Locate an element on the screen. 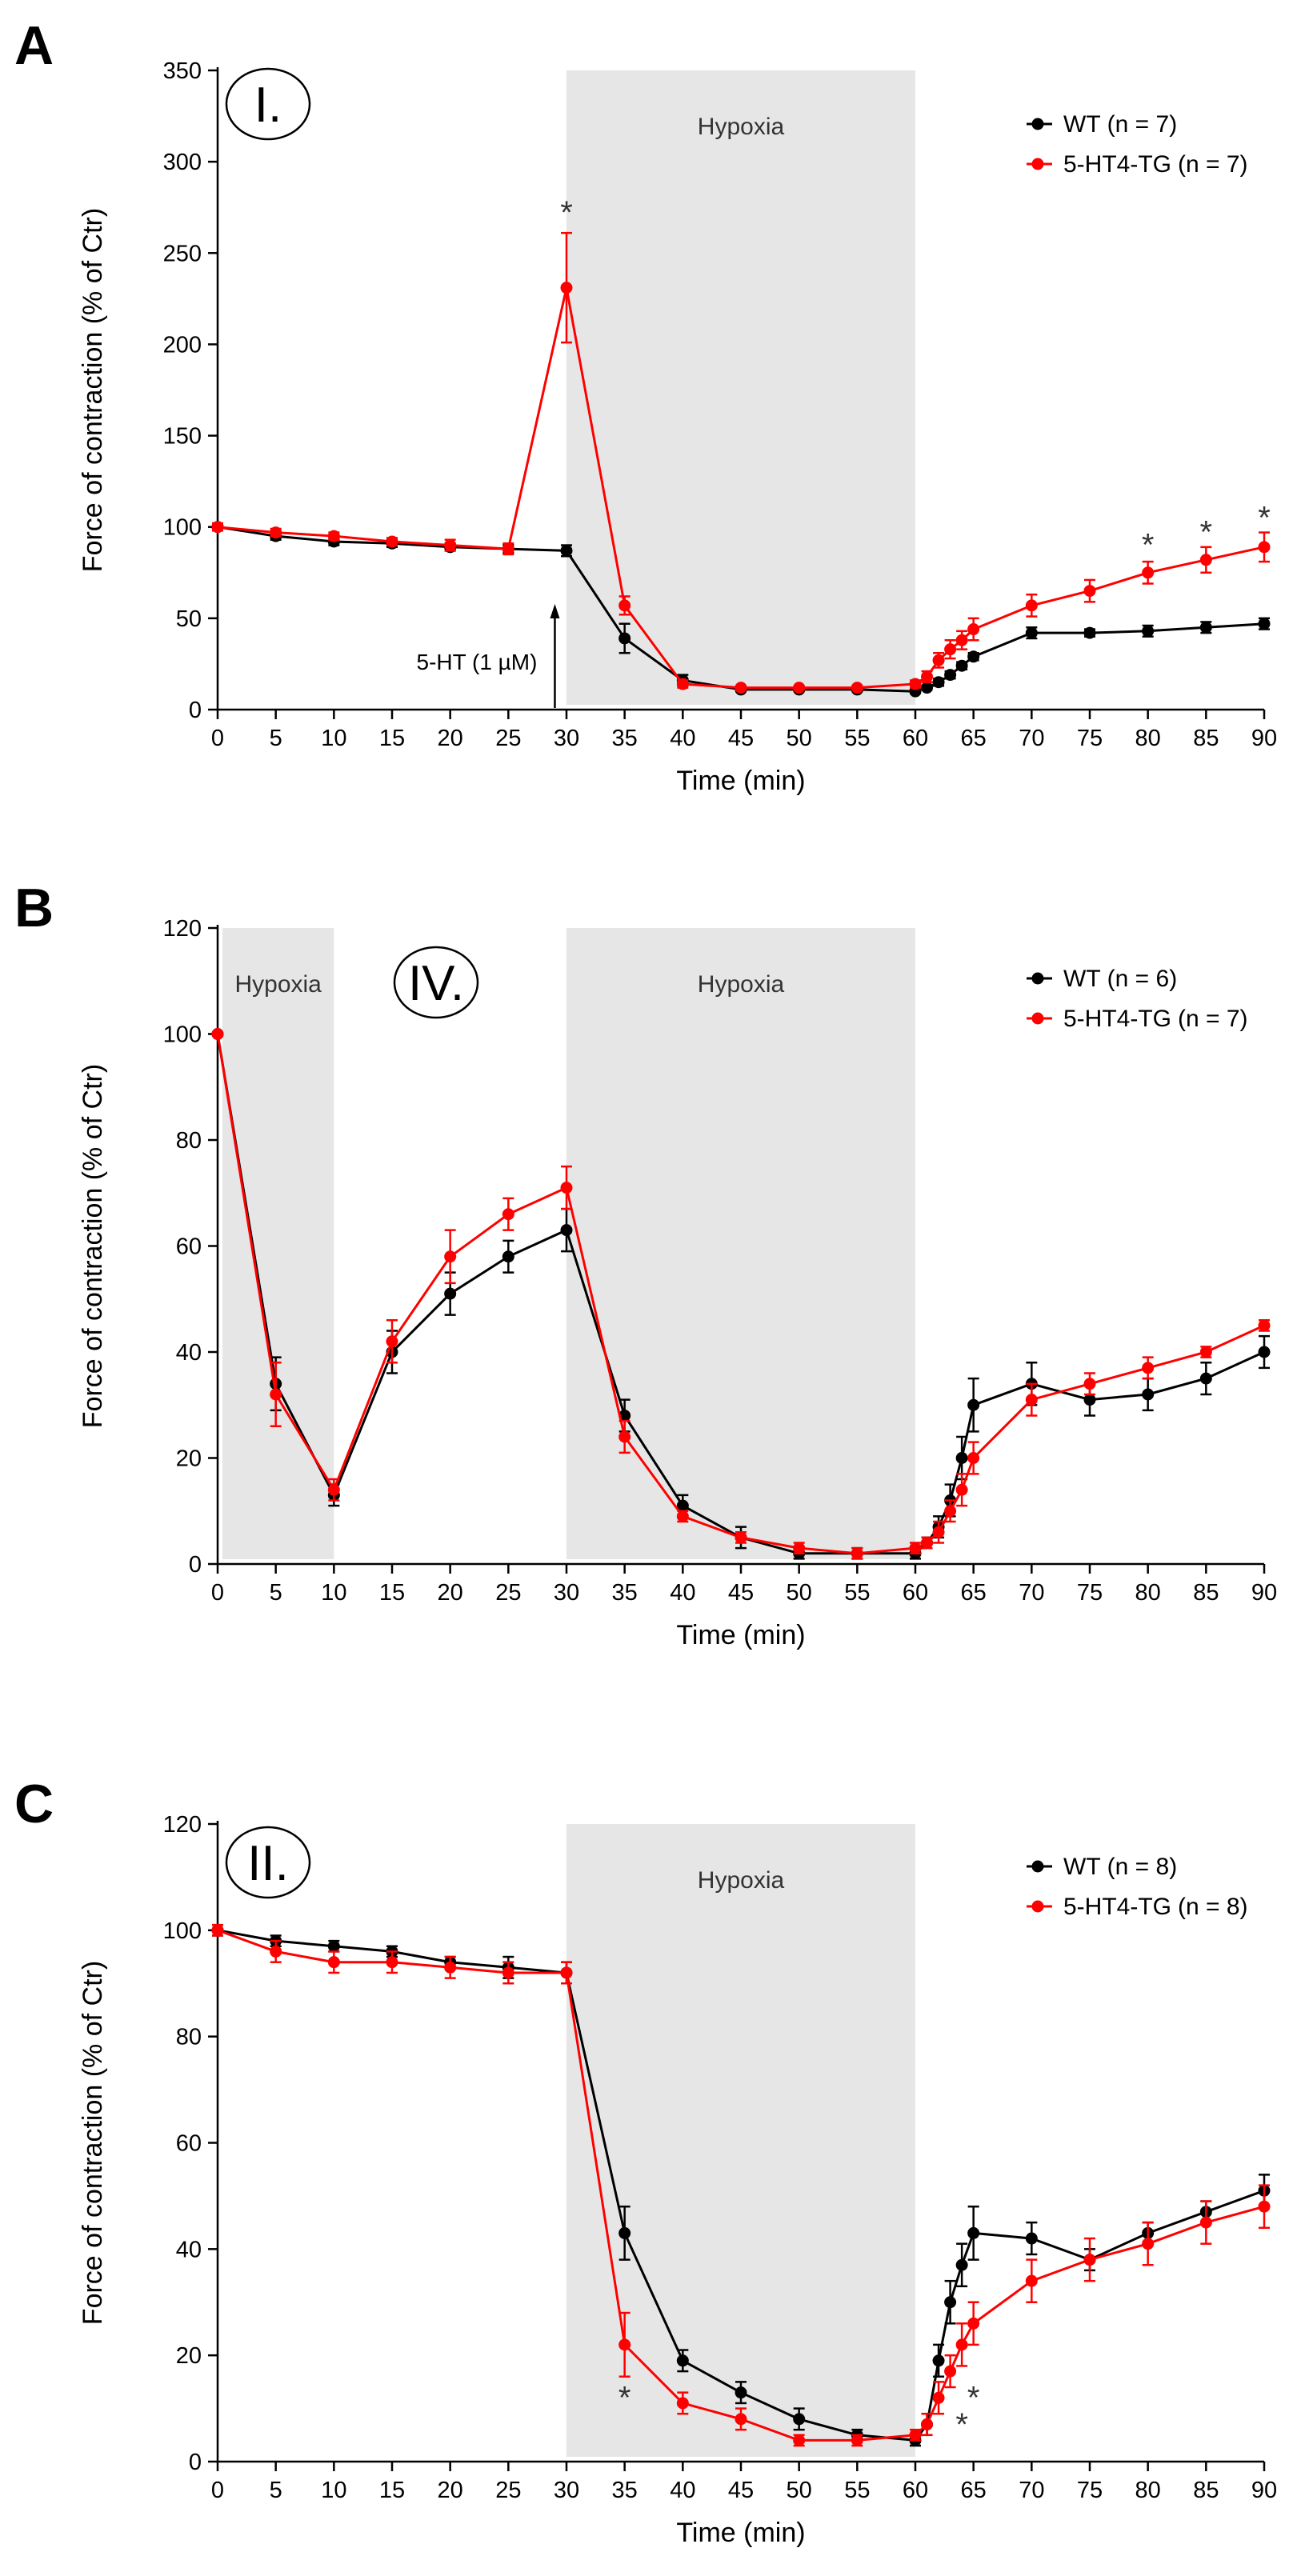  panel-letter: B is located at coordinates (34, 908).